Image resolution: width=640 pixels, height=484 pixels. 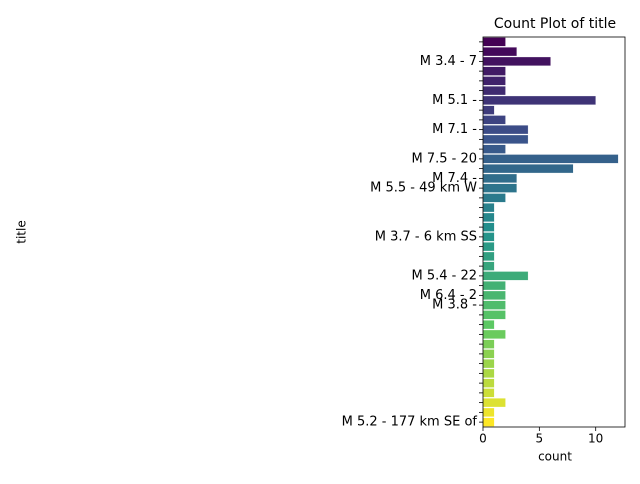 What do you see at coordinates (448, 295) in the screenshot?
I see `y-tick-label: M 6.4 - 2` at bounding box center [448, 295].